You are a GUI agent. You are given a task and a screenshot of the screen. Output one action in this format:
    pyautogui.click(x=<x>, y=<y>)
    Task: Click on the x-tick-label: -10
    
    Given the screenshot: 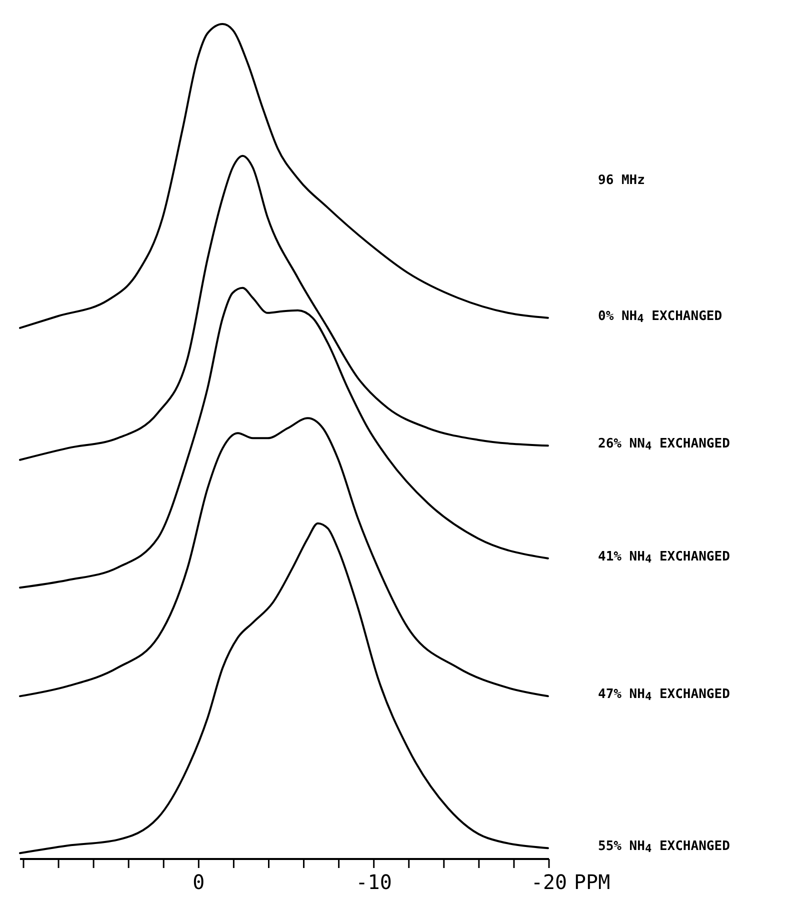 What is the action you would take?
    pyautogui.click(x=374, y=882)
    